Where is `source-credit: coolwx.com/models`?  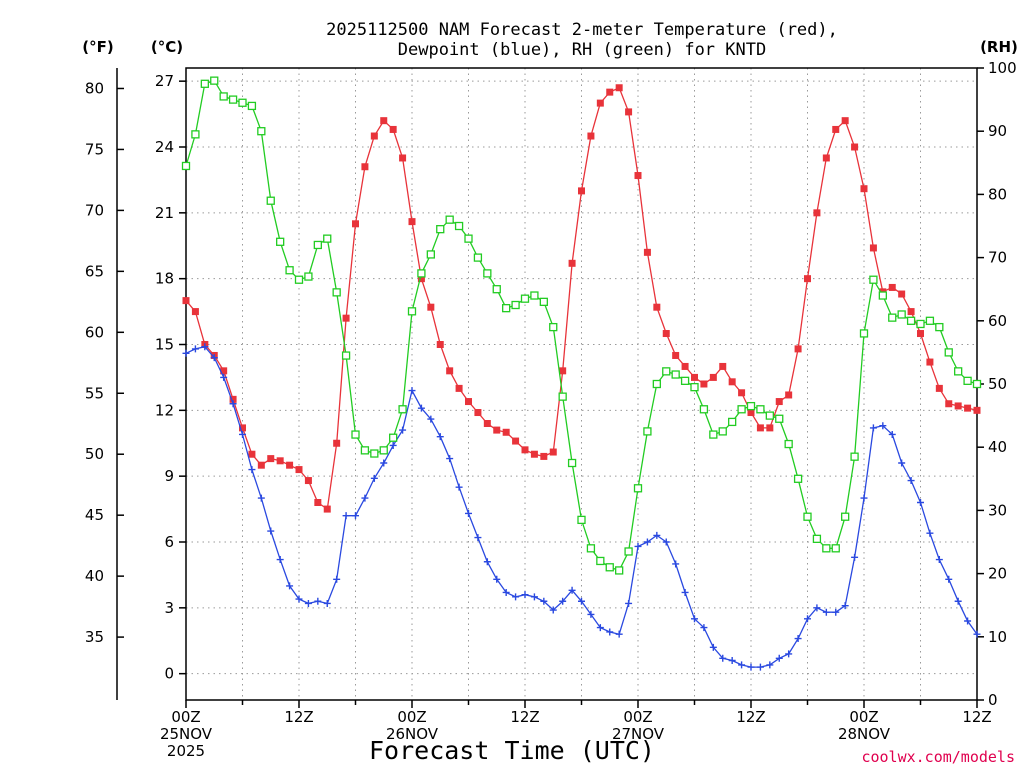 source-credit: coolwx.com/models is located at coordinates (938, 757).